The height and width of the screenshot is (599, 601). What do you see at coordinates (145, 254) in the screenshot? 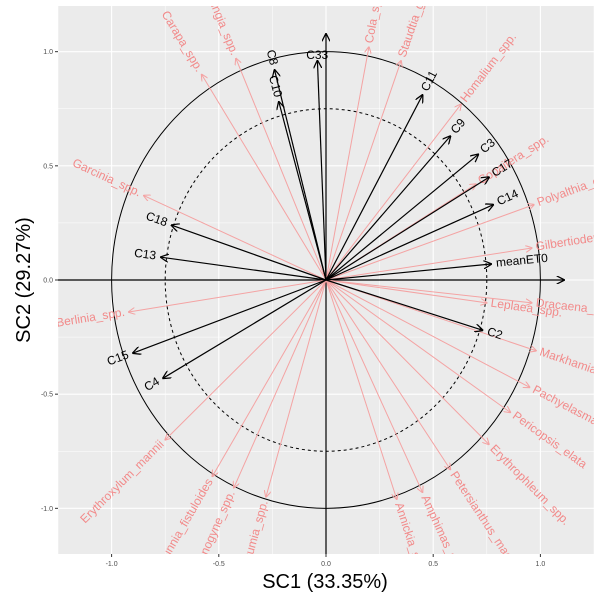
I see `black-vector-label: C13` at bounding box center [145, 254].